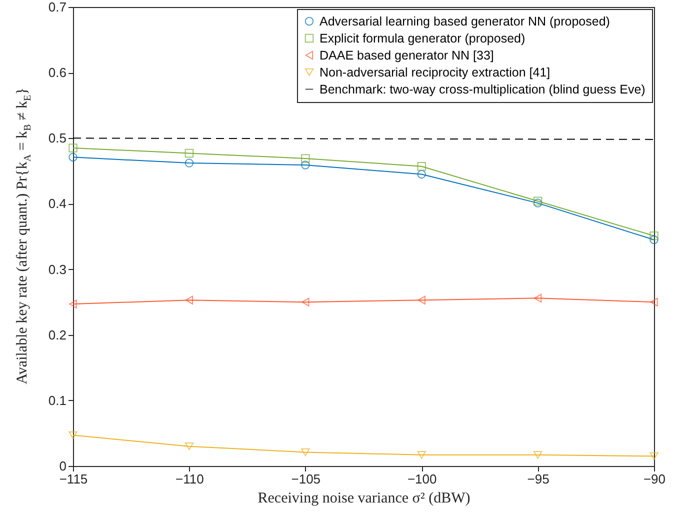  I want to click on x-tick-label: −115, so click(73, 479).